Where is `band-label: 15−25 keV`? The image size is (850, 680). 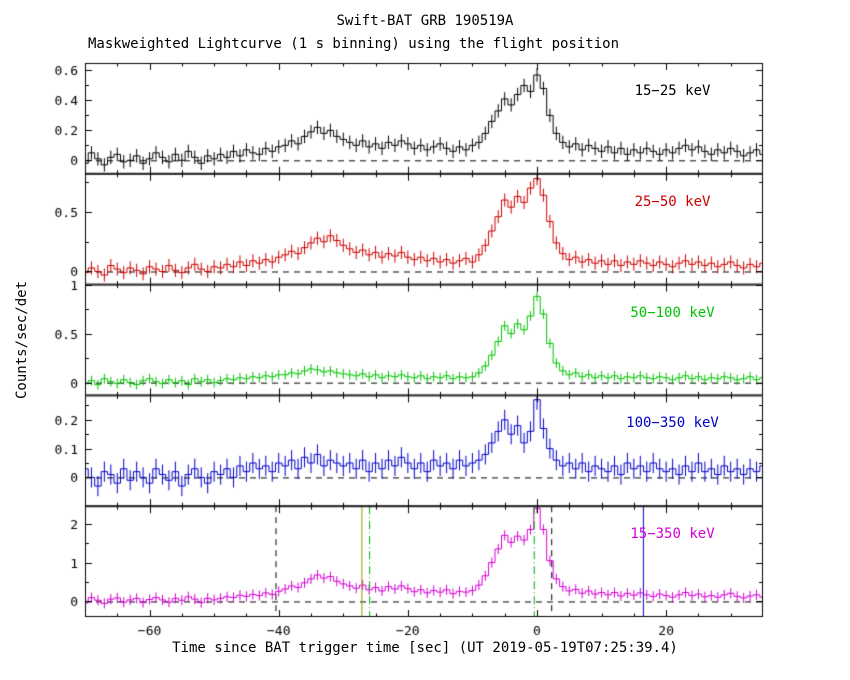 band-label: 15−25 keV is located at coordinates (672, 91).